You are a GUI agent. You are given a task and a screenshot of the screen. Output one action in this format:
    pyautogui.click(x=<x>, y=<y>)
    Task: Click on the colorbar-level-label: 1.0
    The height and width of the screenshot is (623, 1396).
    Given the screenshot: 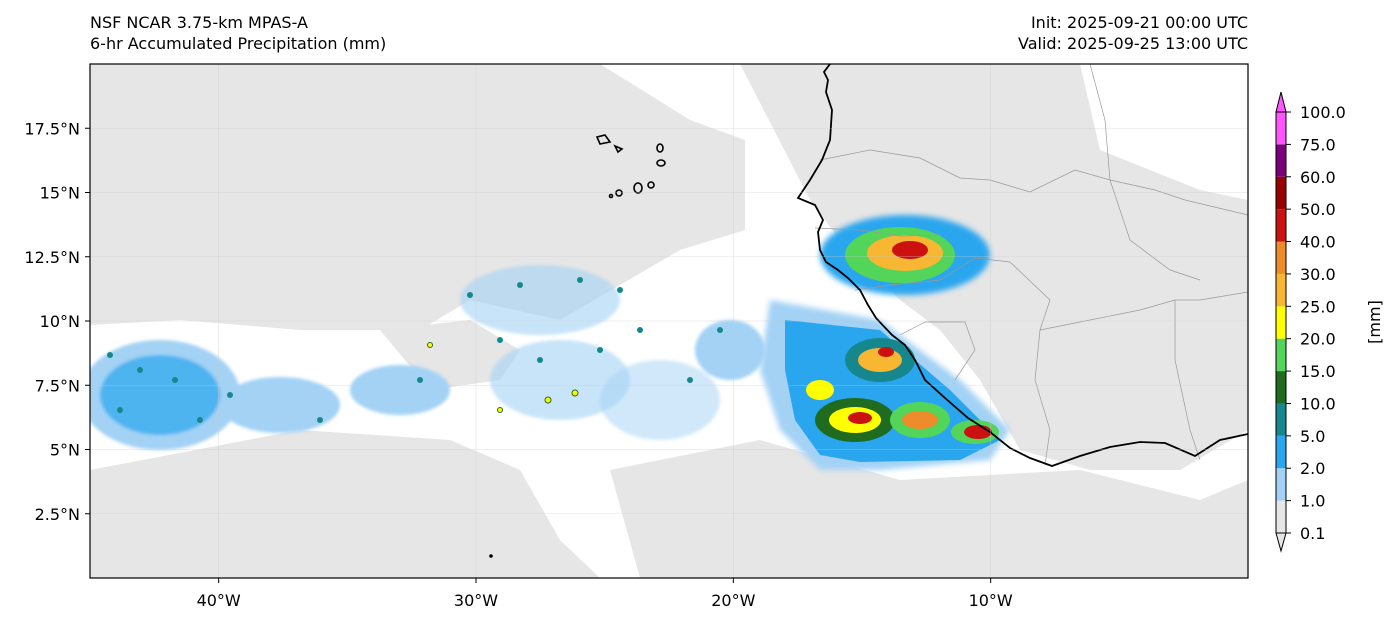 What is the action you would take?
    pyautogui.click(x=1312, y=501)
    